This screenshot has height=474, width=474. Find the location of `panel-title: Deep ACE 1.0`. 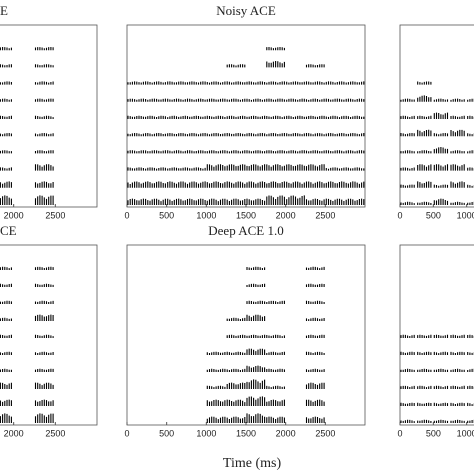

panel-title: Deep ACE 1.0 is located at coordinates (245, 230).